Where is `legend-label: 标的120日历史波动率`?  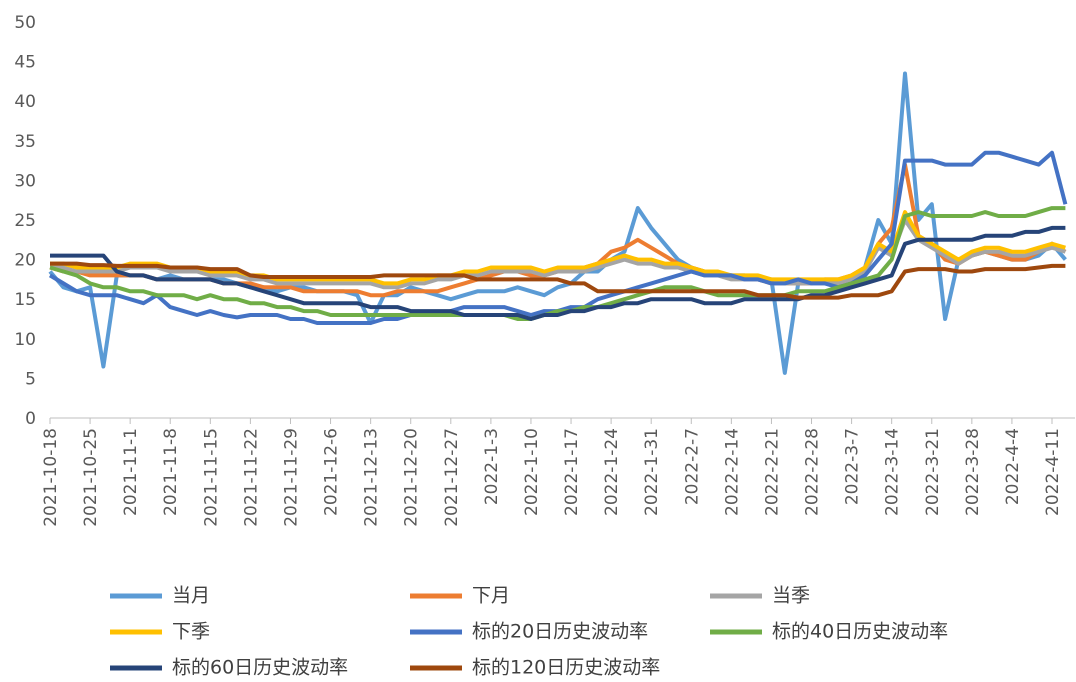 legend-label: 标的120日历史波动率 is located at coordinates (566, 668).